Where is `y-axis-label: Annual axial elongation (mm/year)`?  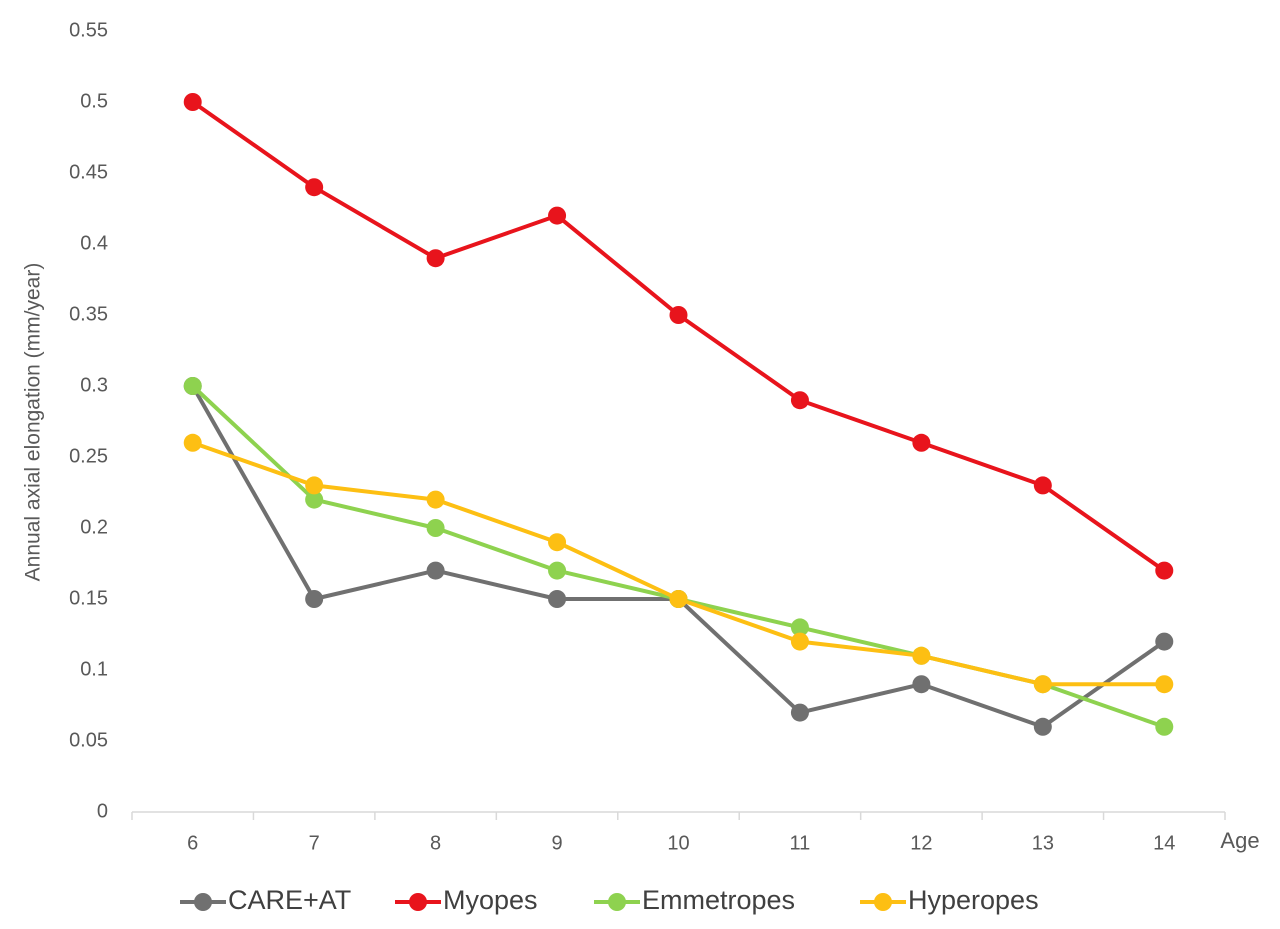
y-axis-label: Annual axial elongation (mm/year) is located at coordinates (33, 422).